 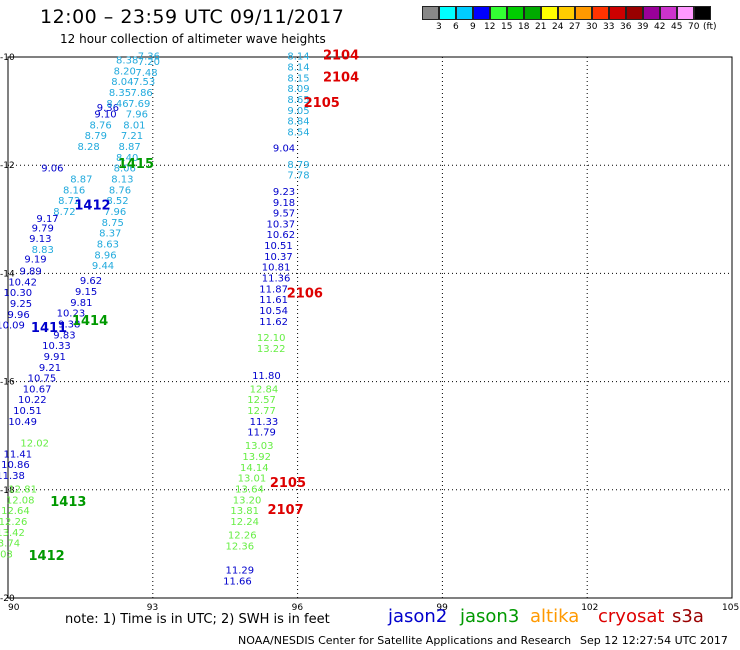 I want to click on swh-value: 13.42, so click(x=12, y=533).